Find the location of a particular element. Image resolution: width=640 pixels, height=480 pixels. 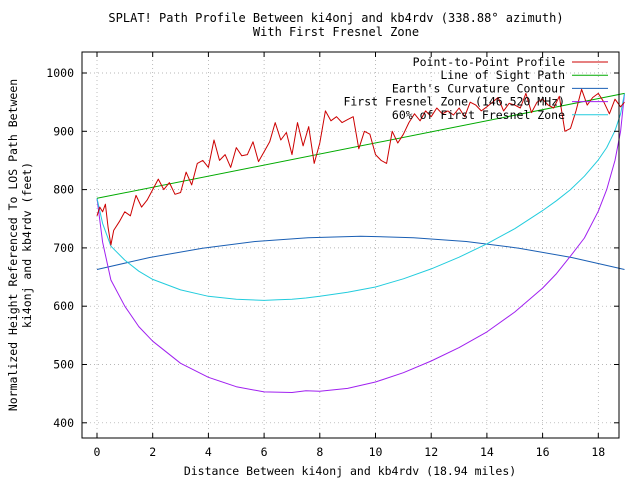

legend-entry-label: Point-to-Point Profile is located at coordinates (489, 62).